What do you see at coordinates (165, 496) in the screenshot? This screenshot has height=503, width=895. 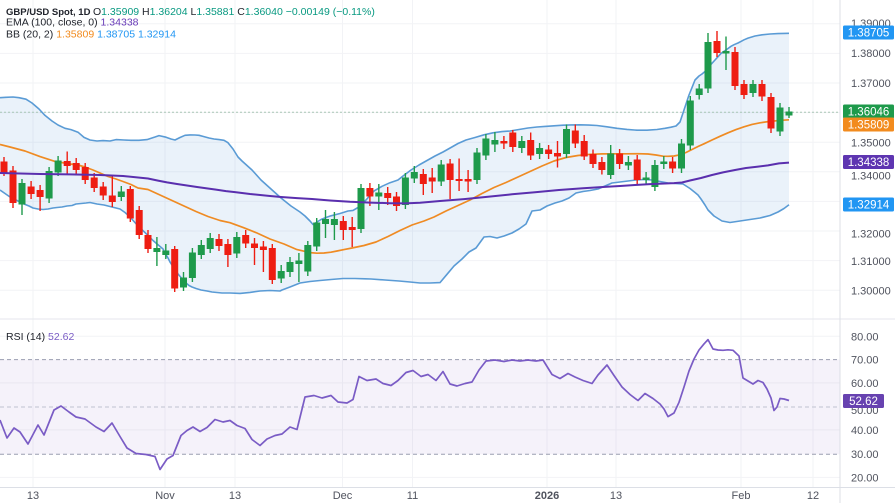 I see `svg-text: Nov` at bounding box center [165, 496].